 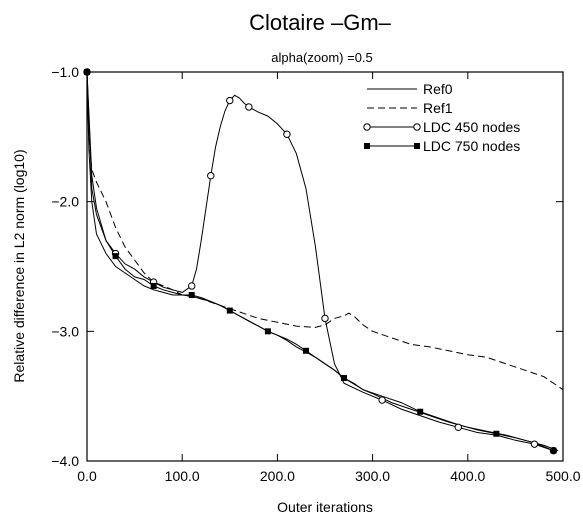 I want to click on legend: Ref0 Ref1 LDC 450 nodes LDC 750 nodes, so click(x=441, y=117).